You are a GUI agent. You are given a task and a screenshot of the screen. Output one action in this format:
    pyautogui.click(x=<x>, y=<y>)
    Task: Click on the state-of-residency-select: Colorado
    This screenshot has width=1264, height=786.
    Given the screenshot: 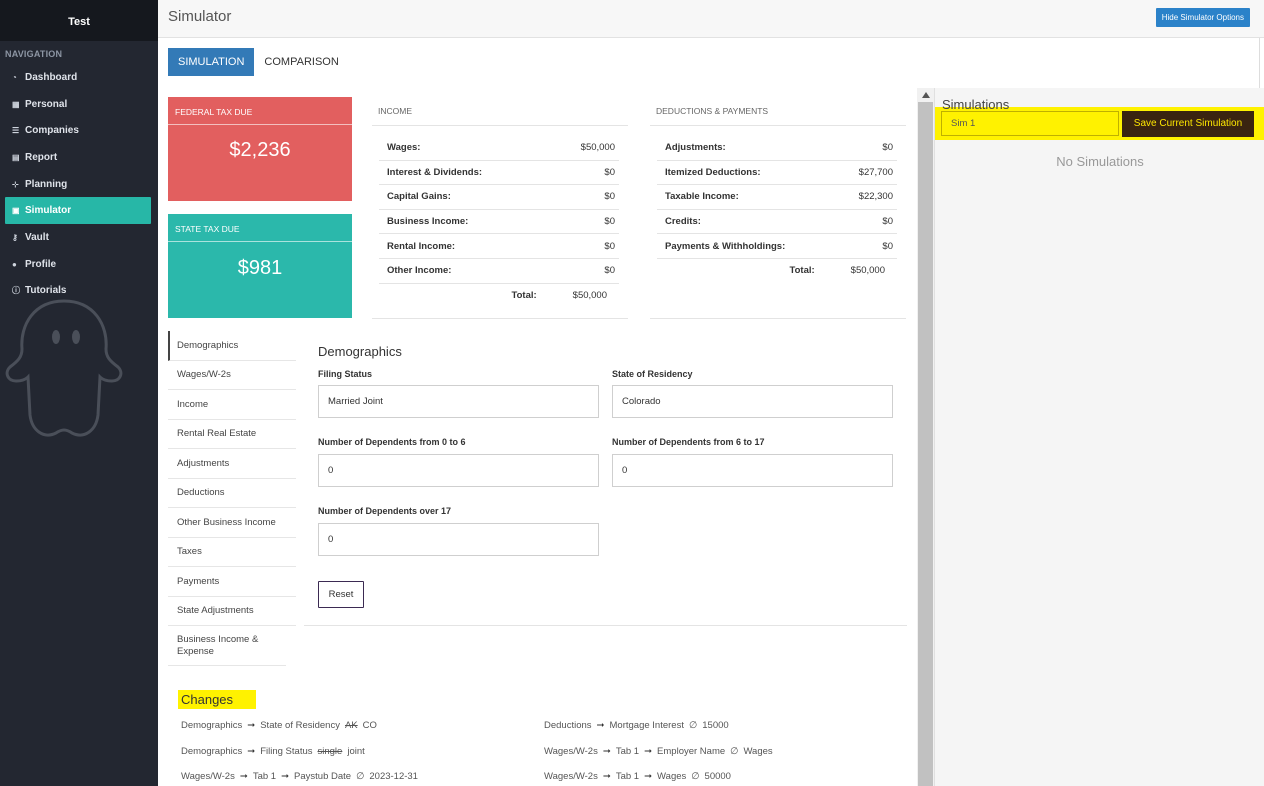 What is the action you would take?
    pyautogui.click(x=752, y=401)
    